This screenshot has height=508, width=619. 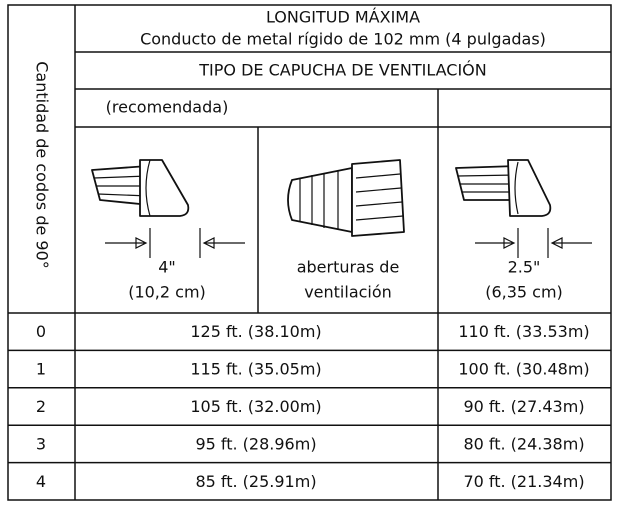 I want to click on table-cell: 90 ft. (27.43m), so click(x=523, y=406).